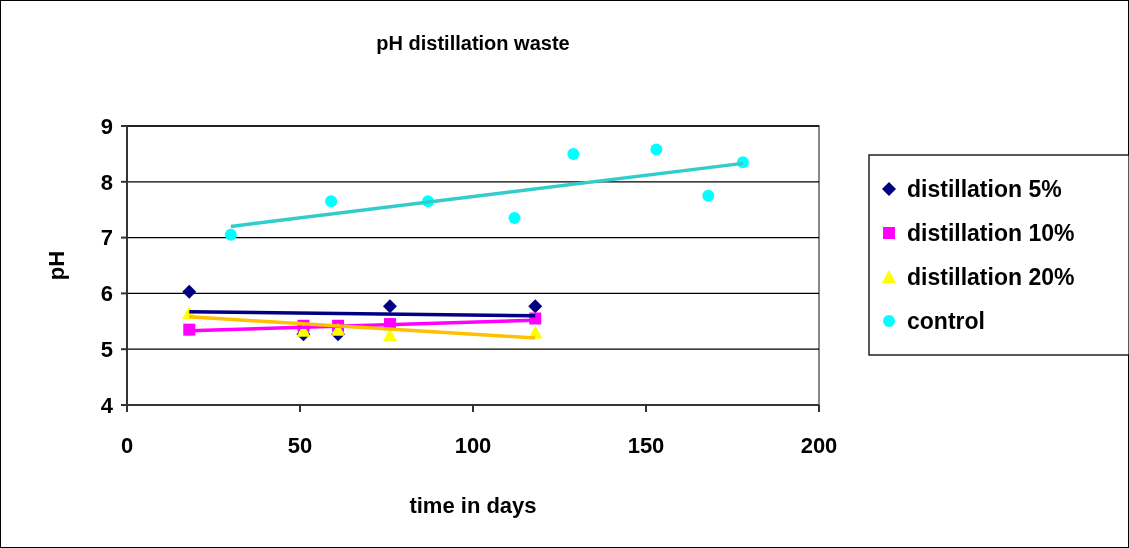  I want to click on legend-label: distillation 10%, so click(991, 233).